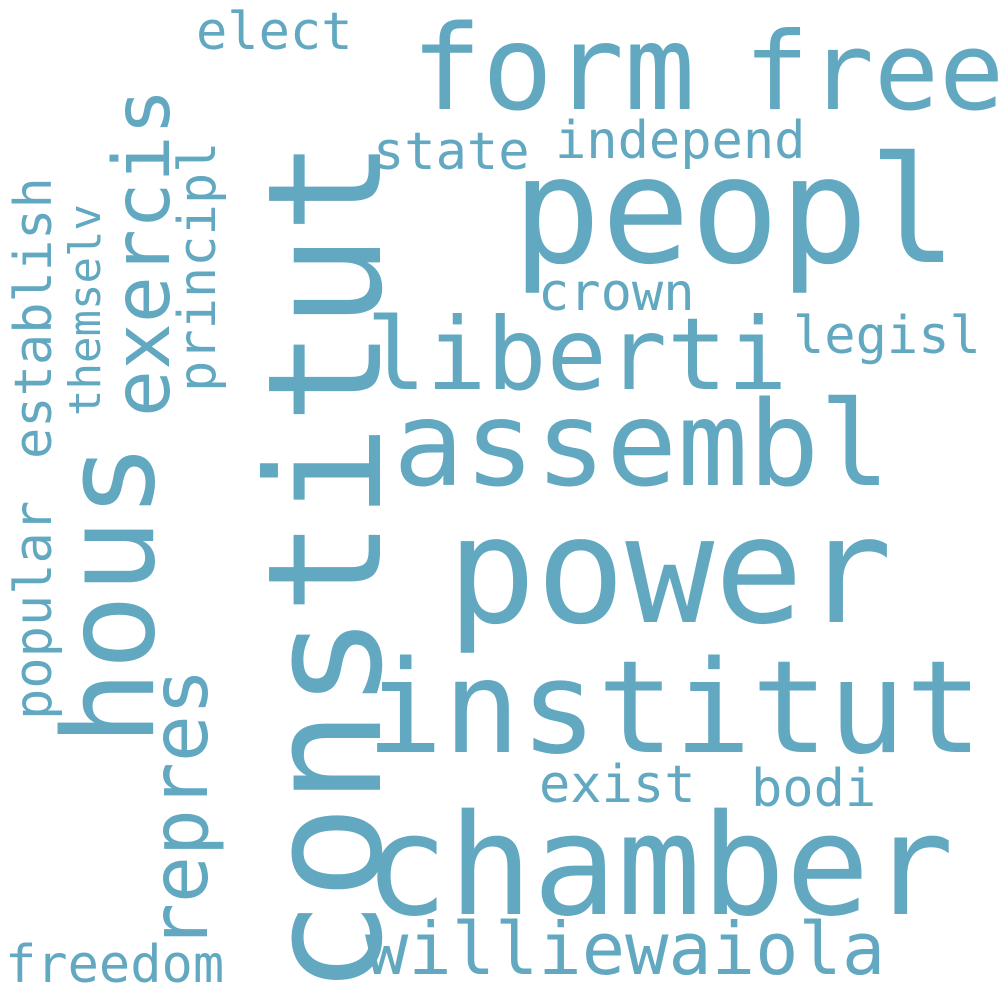 The width and height of the screenshot is (1000, 1000). What do you see at coordinates (181, 809) in the screenshot?
I see `word-repres: repres` at bounding box center [181, 809].